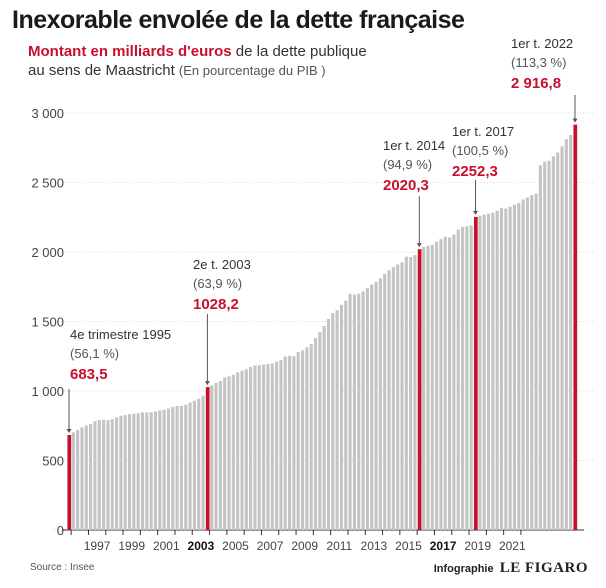 This screenshot has width=606, height=588. Describe the element at coordinates (97, 546) in the screenshot. I see `x-tick-label: 1997` at that location.